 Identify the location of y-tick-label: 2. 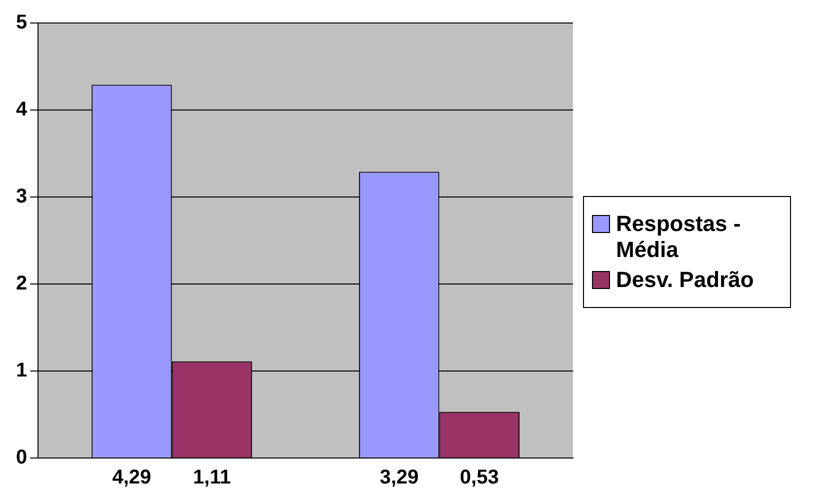
(22, 283).